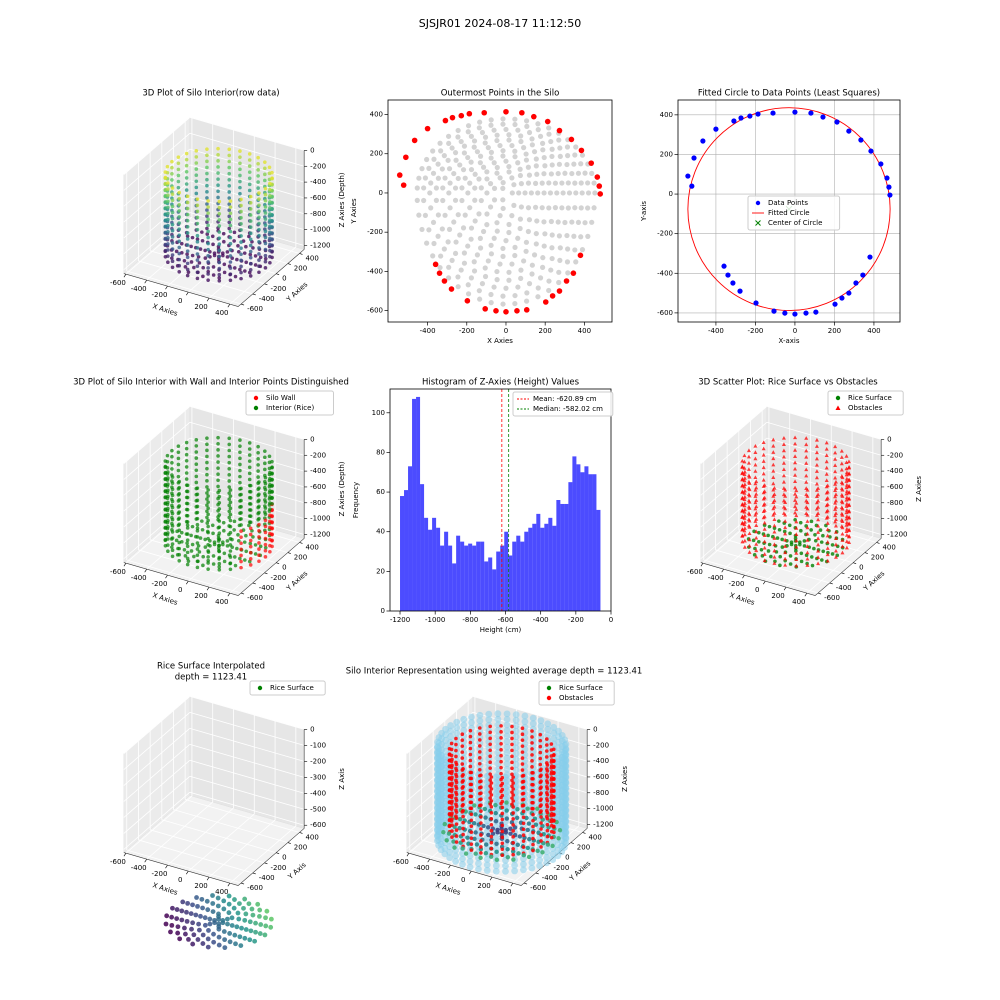  Describe the element at coordinates (861, 568) in the screenshot. I see `y-tick-label: 0` at that location.